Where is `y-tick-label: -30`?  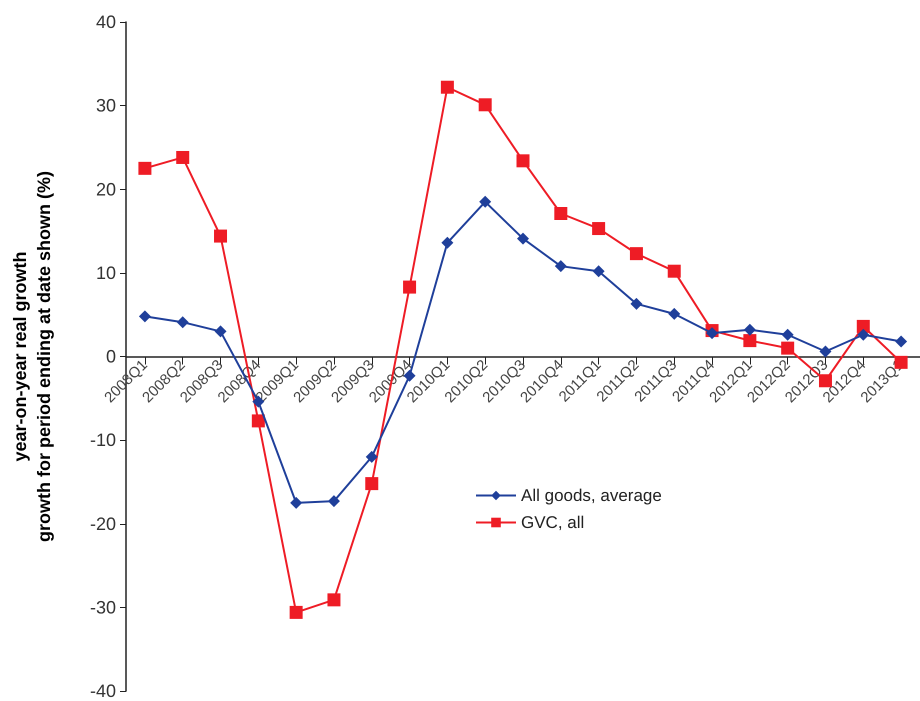 y-tick-label: -30 is located at coordinates (103, 607).